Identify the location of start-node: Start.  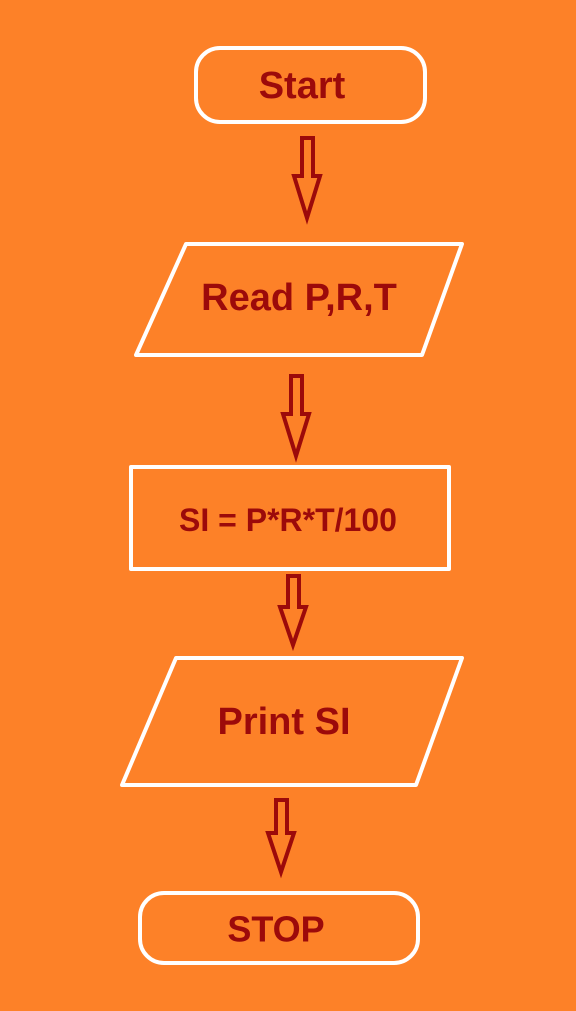
(310, 85).